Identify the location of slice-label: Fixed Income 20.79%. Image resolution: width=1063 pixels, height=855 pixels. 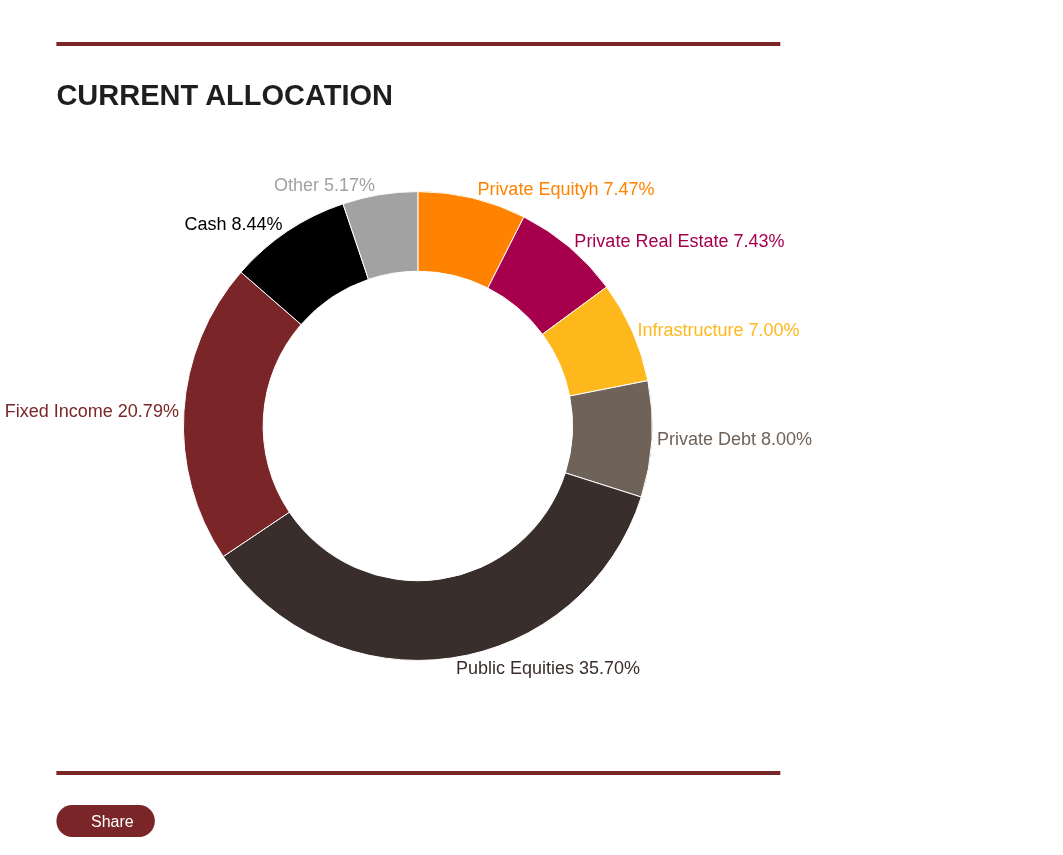
(91, 411).